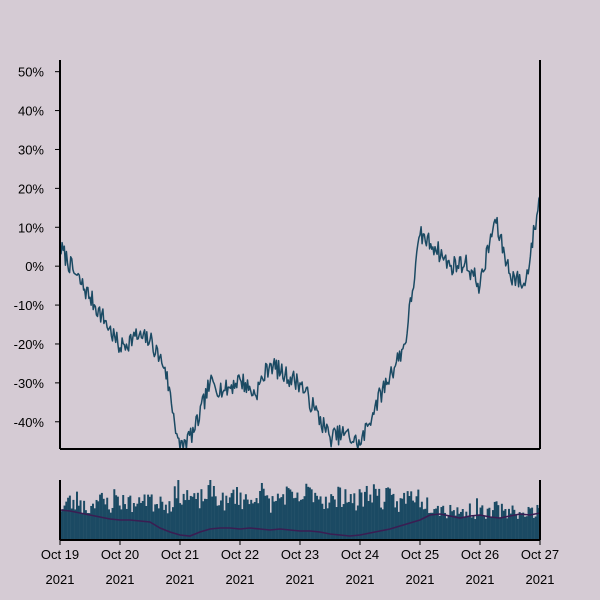 The width and height of the screenshot is (600, 600). Describe the element at coordinates (29, 305) in the screenshot. I see `y-tick-label: -10%` at that location.